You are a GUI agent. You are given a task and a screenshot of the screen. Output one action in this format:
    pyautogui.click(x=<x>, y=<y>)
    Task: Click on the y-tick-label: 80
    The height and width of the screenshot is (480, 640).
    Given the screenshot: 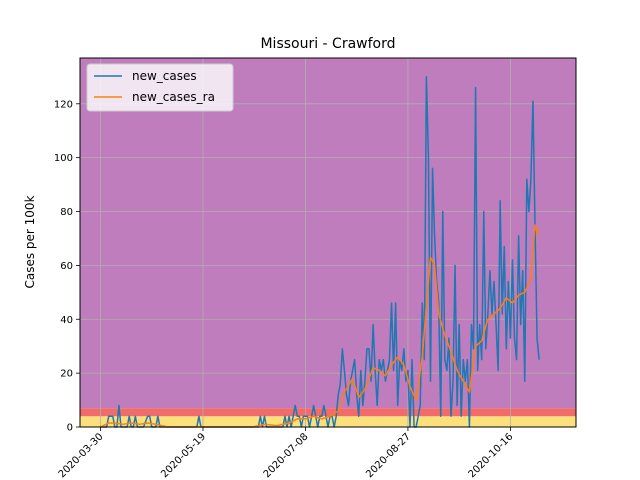 What is the action you would take?
    pyautogui.click(x=66, y=212)
    